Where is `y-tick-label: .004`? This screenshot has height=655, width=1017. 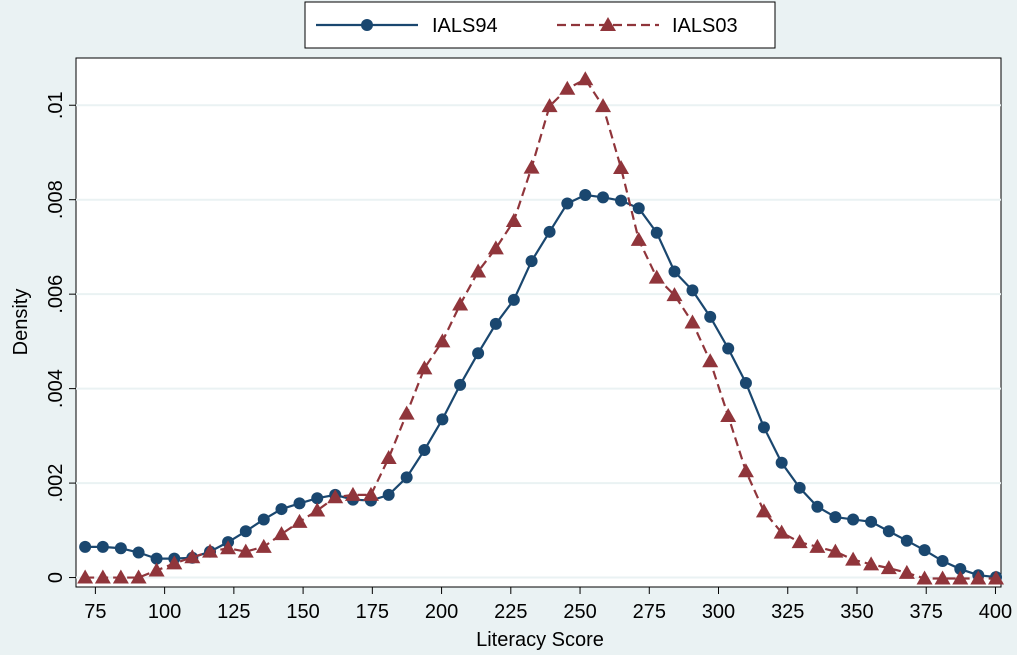
y-tick-label: .004 is located at coordinates (56, 388).